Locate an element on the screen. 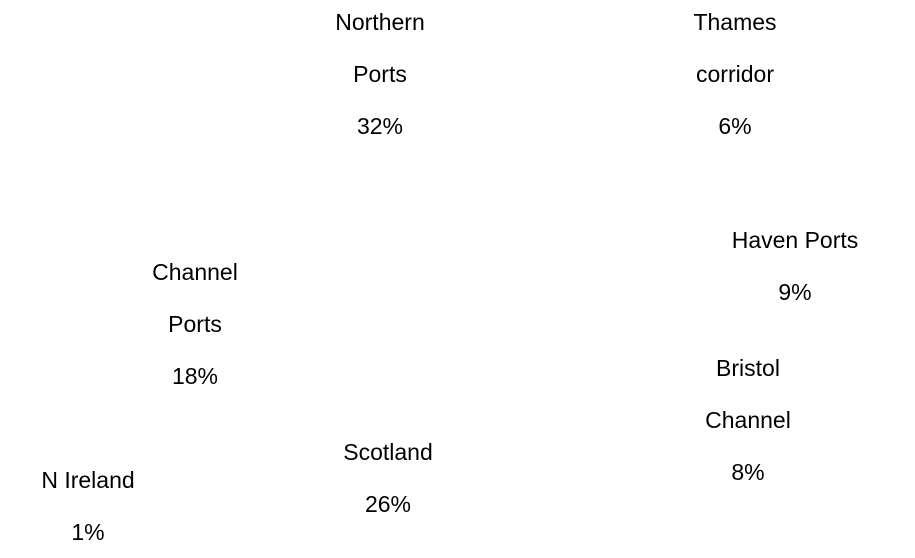 The width and height of the screenshot is (915, 558). slice-label: Bristol Channel is located at coordinates (748, 394).